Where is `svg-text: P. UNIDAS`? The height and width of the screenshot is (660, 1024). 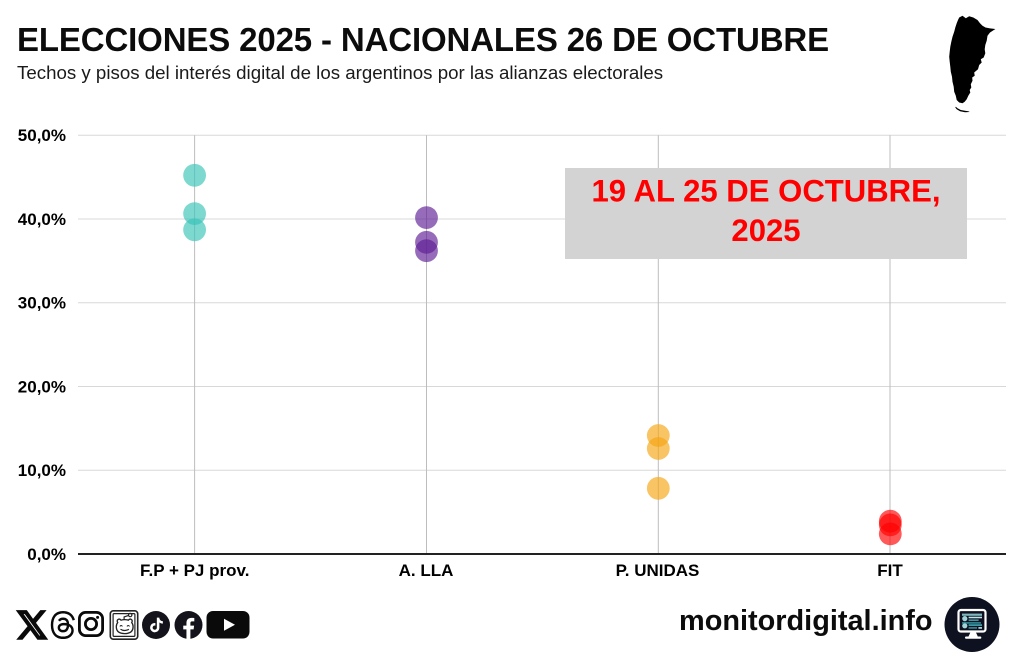 svg-text: P. UNIDAS is located at coordinates (658, 570).